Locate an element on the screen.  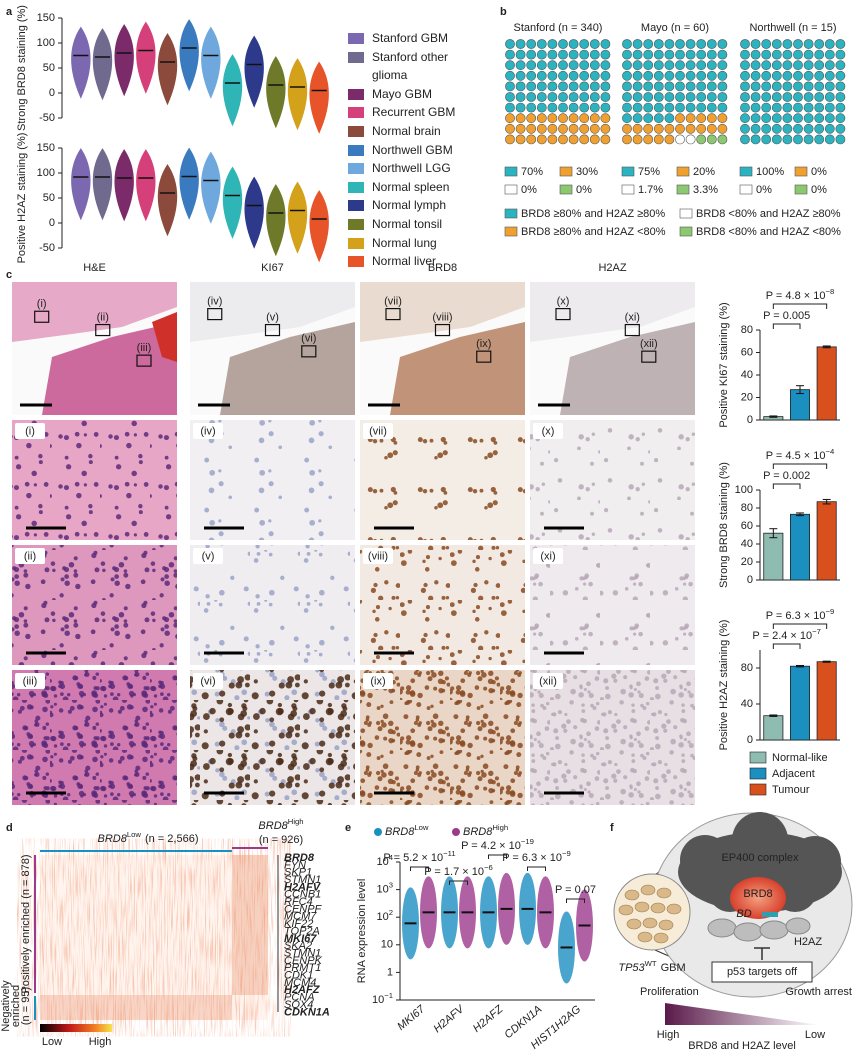
column-header: BRD8 is located at coordinates (442, 268).